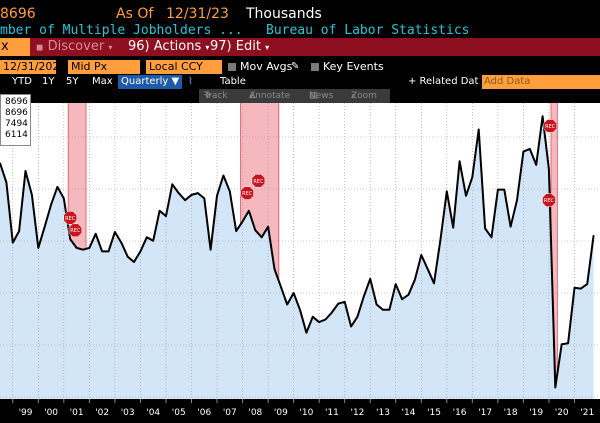 The height and width of the screenshot is (423, 600). What do you see at coordinates (306, 413) in the screenshot?
I see `x-tick-label: '10` at bounding box center [306, 413].